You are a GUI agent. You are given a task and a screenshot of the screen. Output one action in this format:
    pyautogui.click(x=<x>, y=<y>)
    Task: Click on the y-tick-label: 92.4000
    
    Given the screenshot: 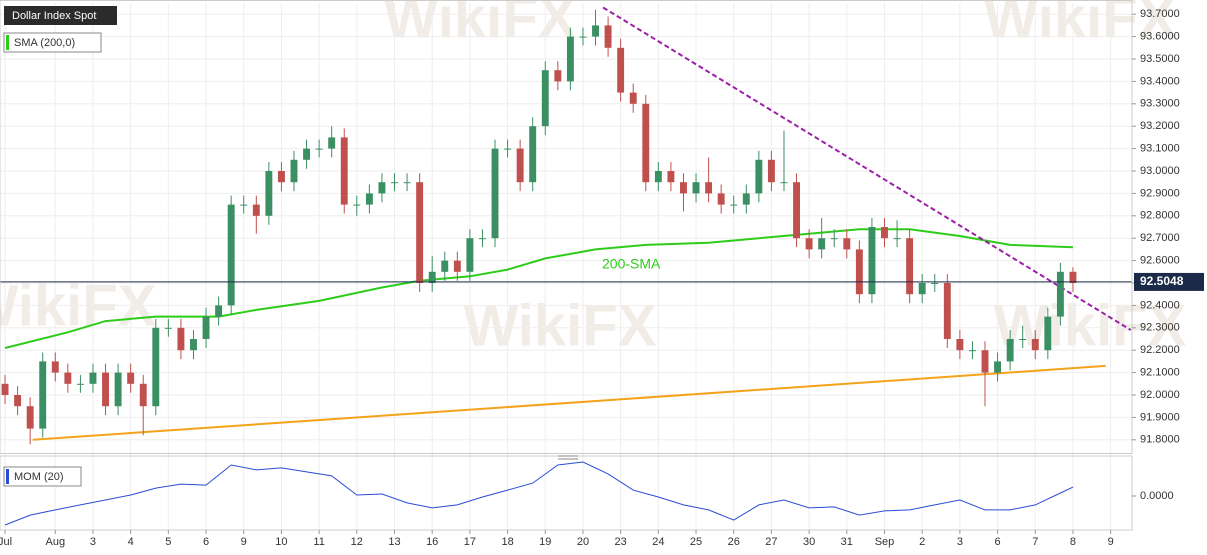 What is the action you would take?
    pyautogui.click(x=1160, y=305)
    